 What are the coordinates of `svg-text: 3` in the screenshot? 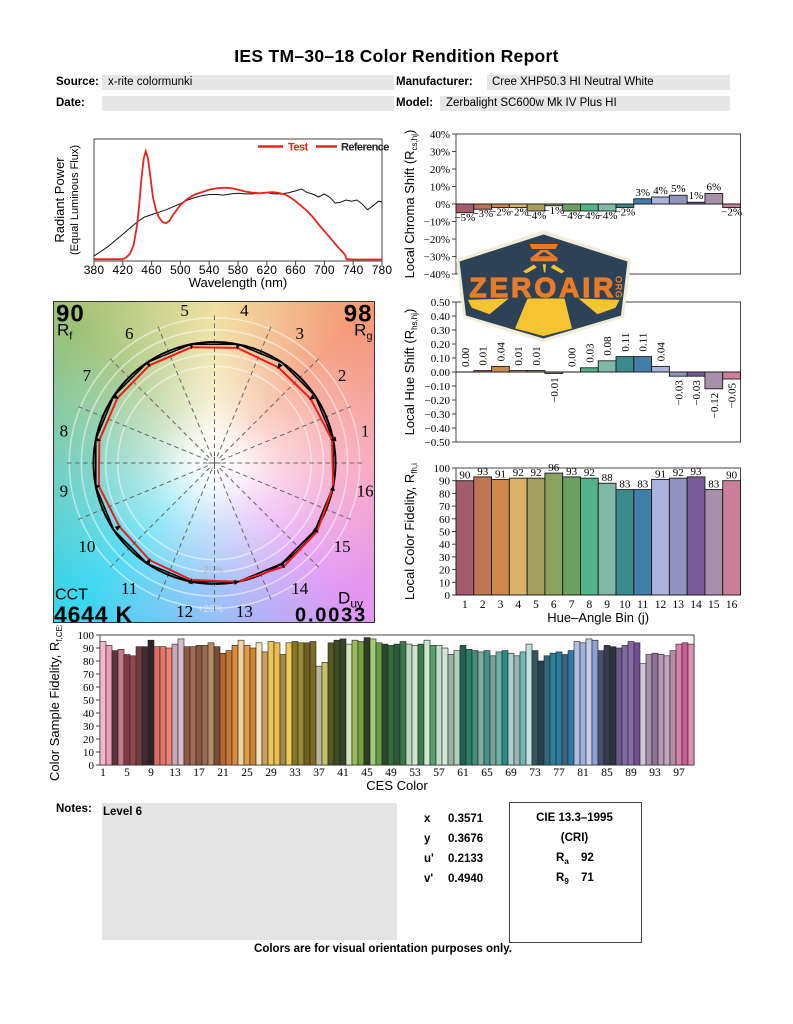 It's located at (300, 333).